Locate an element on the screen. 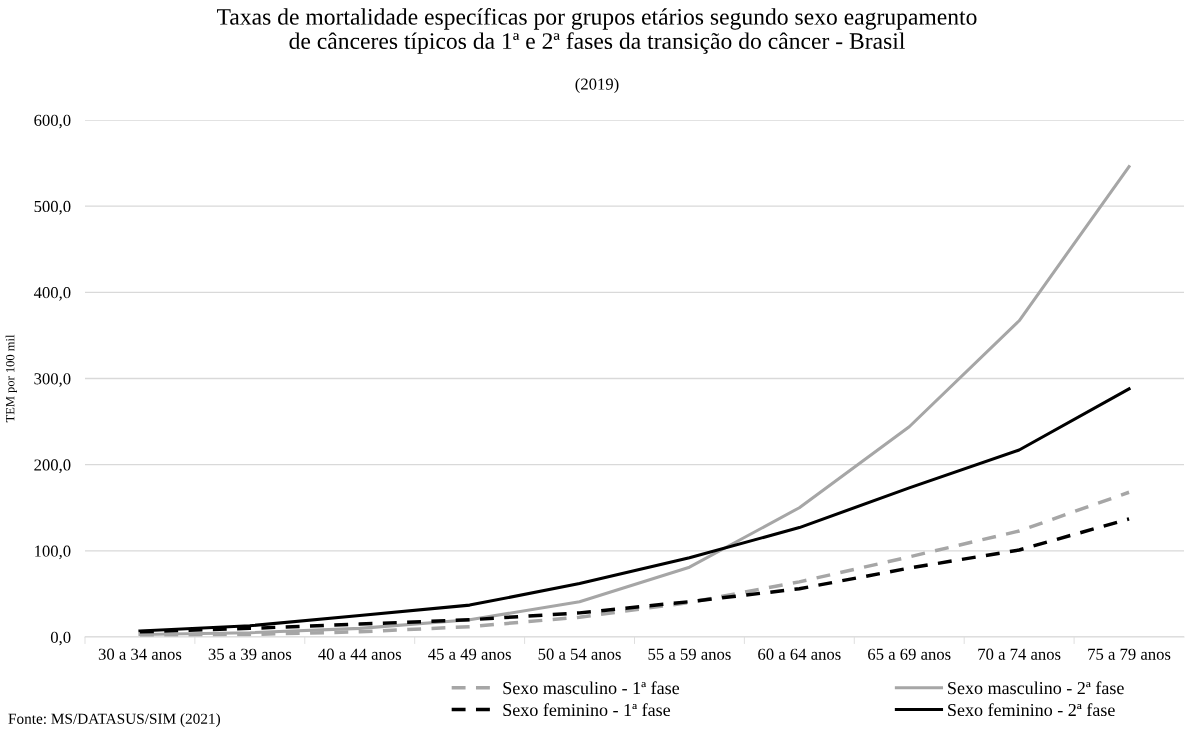  legend-label: Sexo feminino - 2ª fase is located at coordinates (1031, 710).